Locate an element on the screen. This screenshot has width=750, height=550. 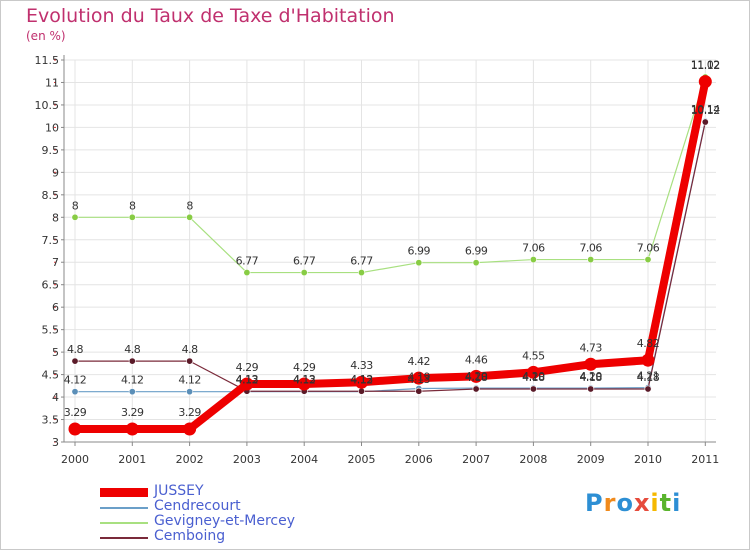
y-tick-label: 9 is located at coordinates (55, 172).